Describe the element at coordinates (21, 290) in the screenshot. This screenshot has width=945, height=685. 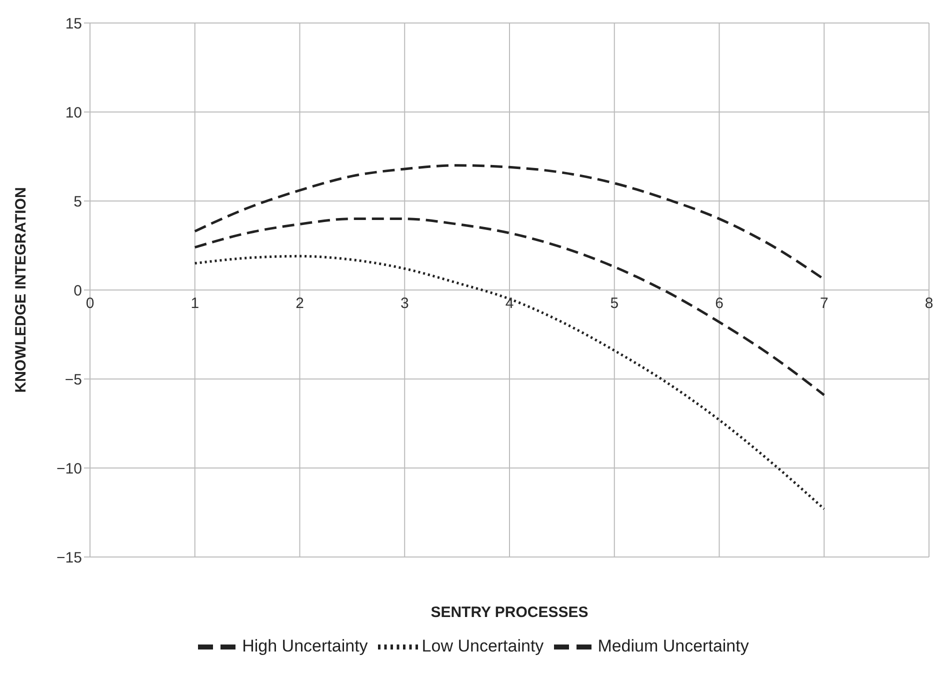
I see `y-axis-title: KNOWLEDGE INTEGRATION` at that location.